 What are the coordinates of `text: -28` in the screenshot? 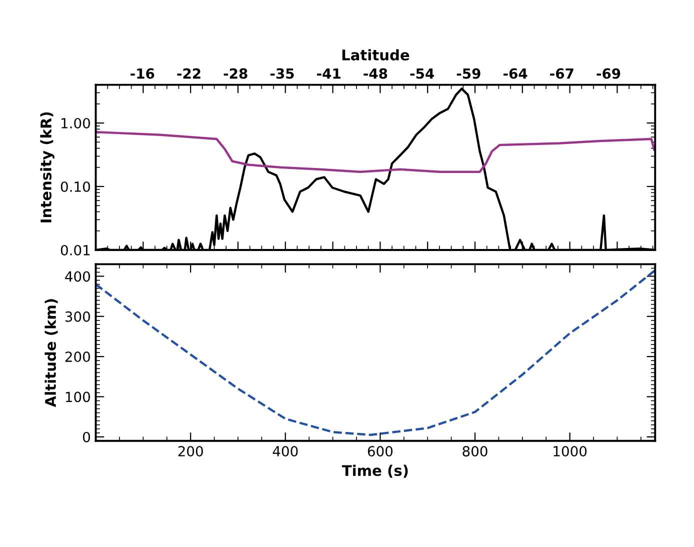 It's located at (236, 73).